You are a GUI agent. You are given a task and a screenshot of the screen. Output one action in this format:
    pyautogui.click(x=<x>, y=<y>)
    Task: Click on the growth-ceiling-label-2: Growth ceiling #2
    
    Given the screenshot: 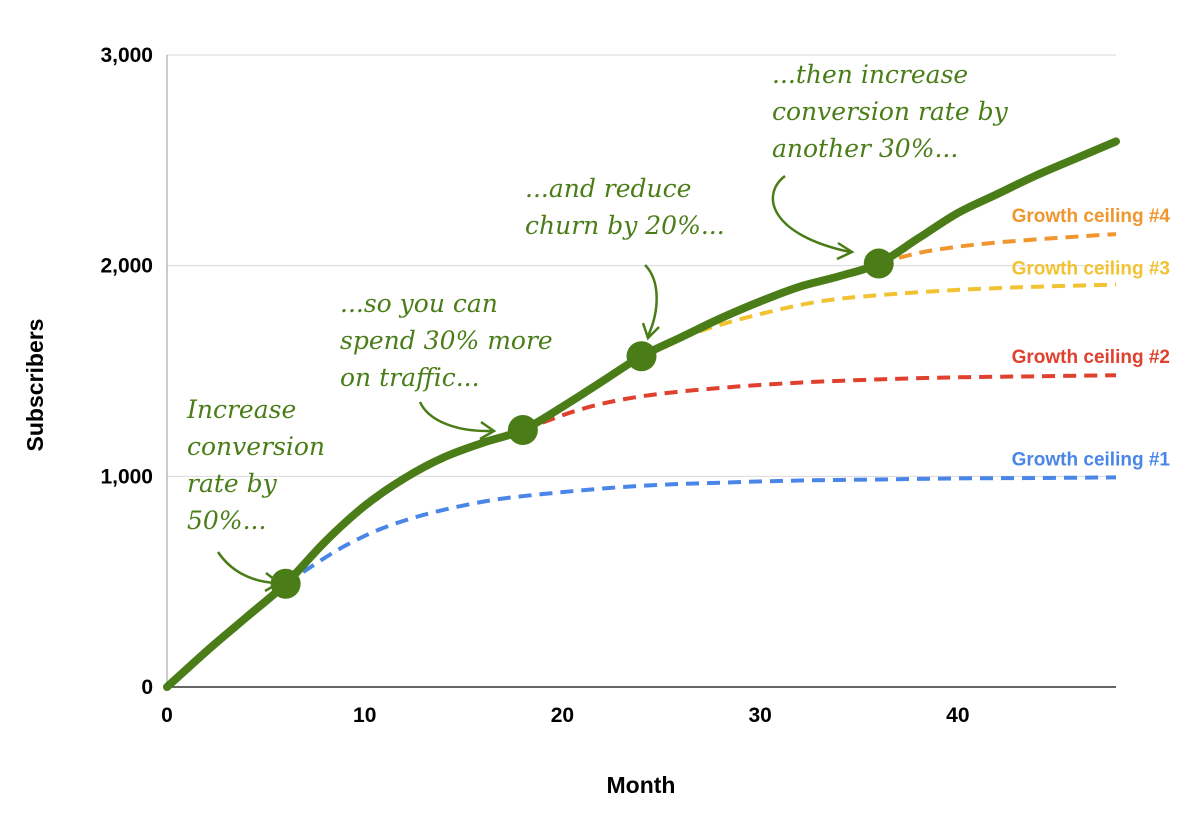 What is the action you would take?
    pyautogui.click(x=1091, y=357)
    